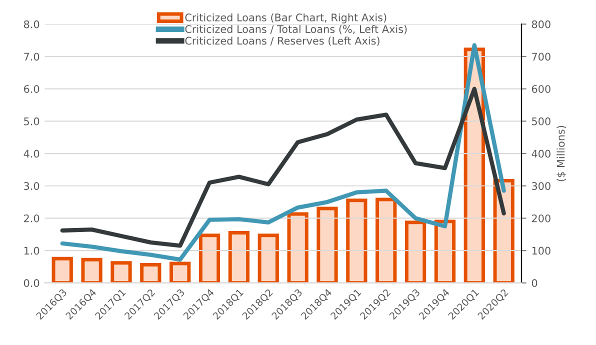 The image size is (596, 345). What do you see at coordinates (541, 218) in the screenshot?
I see `y2-tick-label: 200` at bounding box center [541, 218].